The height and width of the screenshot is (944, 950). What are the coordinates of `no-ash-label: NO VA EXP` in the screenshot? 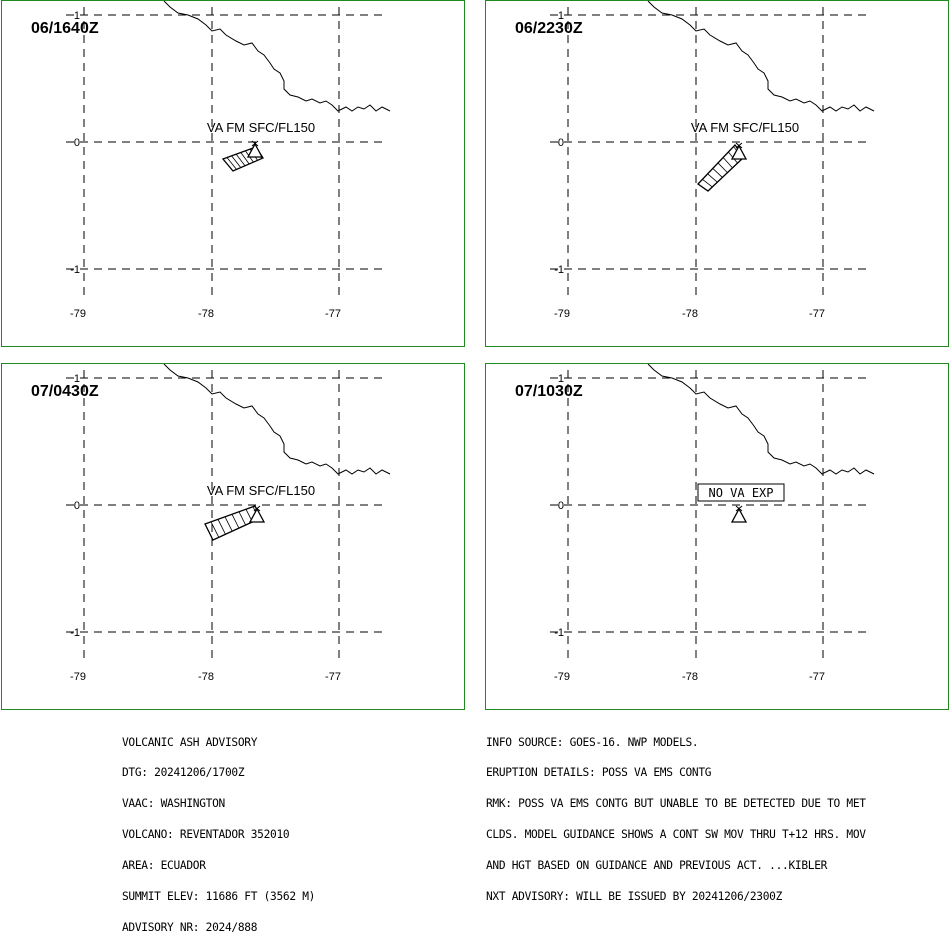 It's located at (740, 493).